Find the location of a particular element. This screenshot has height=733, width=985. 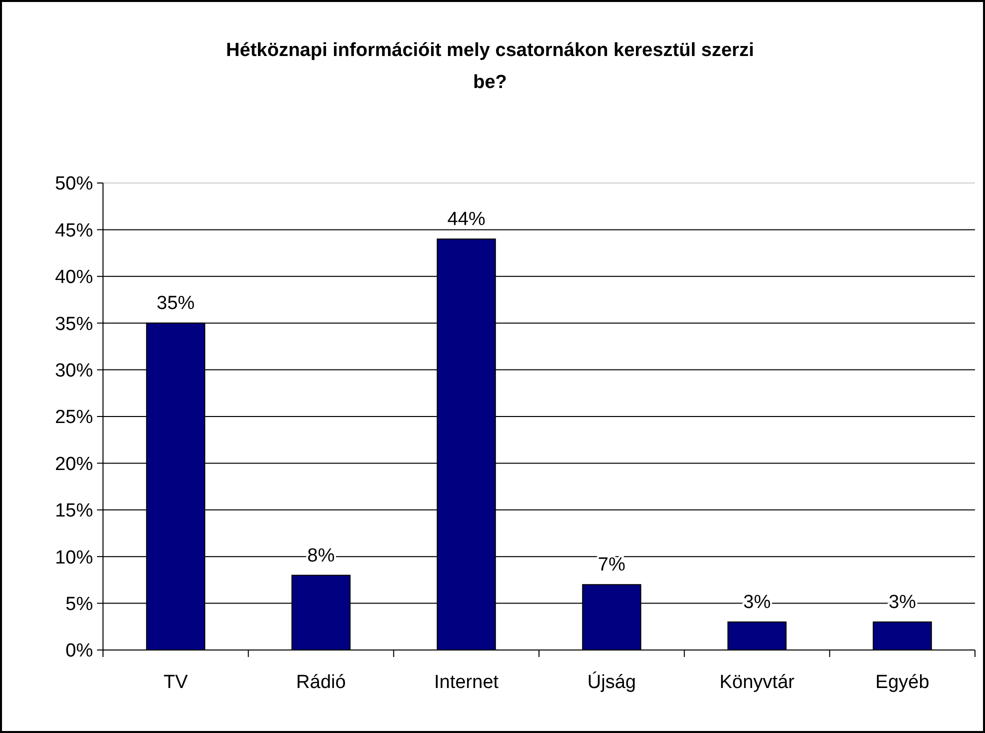

y-tick-label: 0% is located at coordinates (80, 651).